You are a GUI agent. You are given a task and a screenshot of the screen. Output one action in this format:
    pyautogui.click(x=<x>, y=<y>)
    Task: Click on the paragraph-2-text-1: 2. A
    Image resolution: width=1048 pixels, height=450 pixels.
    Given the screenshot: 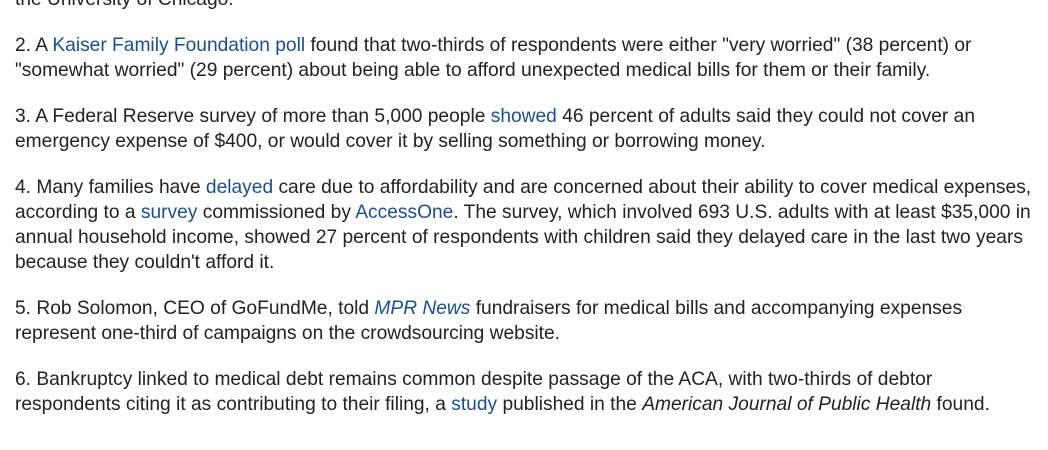 What is the action you would take?
    pyautogui.click(x=34, y=45)
    